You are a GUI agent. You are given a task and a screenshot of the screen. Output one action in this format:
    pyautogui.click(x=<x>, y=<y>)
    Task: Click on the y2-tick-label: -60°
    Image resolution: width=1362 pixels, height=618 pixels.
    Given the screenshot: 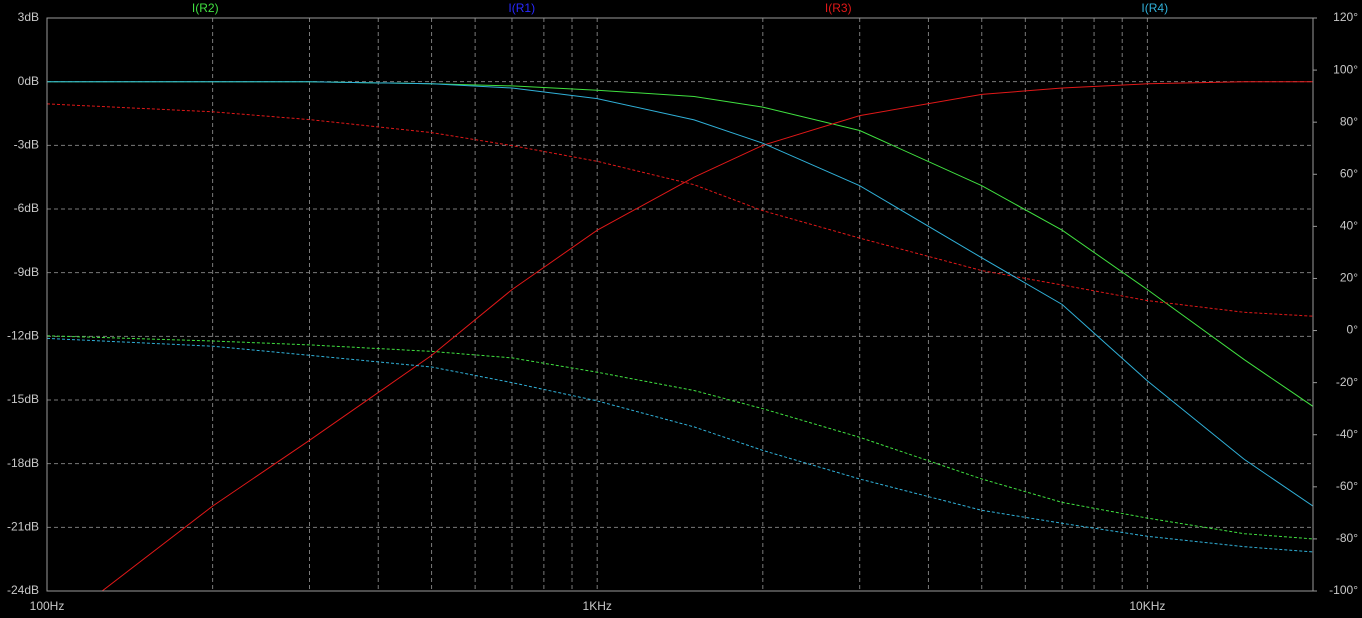 What is the action you would take?
    pyautogui.click(x=1347, y=486)
    